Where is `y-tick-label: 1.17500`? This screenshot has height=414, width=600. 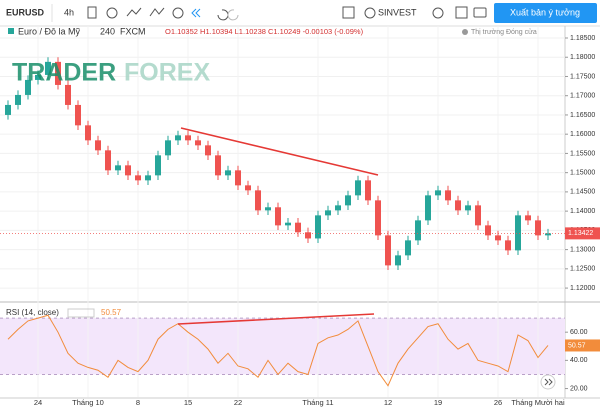 y-tick-label: 1.17500 is located at coordinates (582, 76).